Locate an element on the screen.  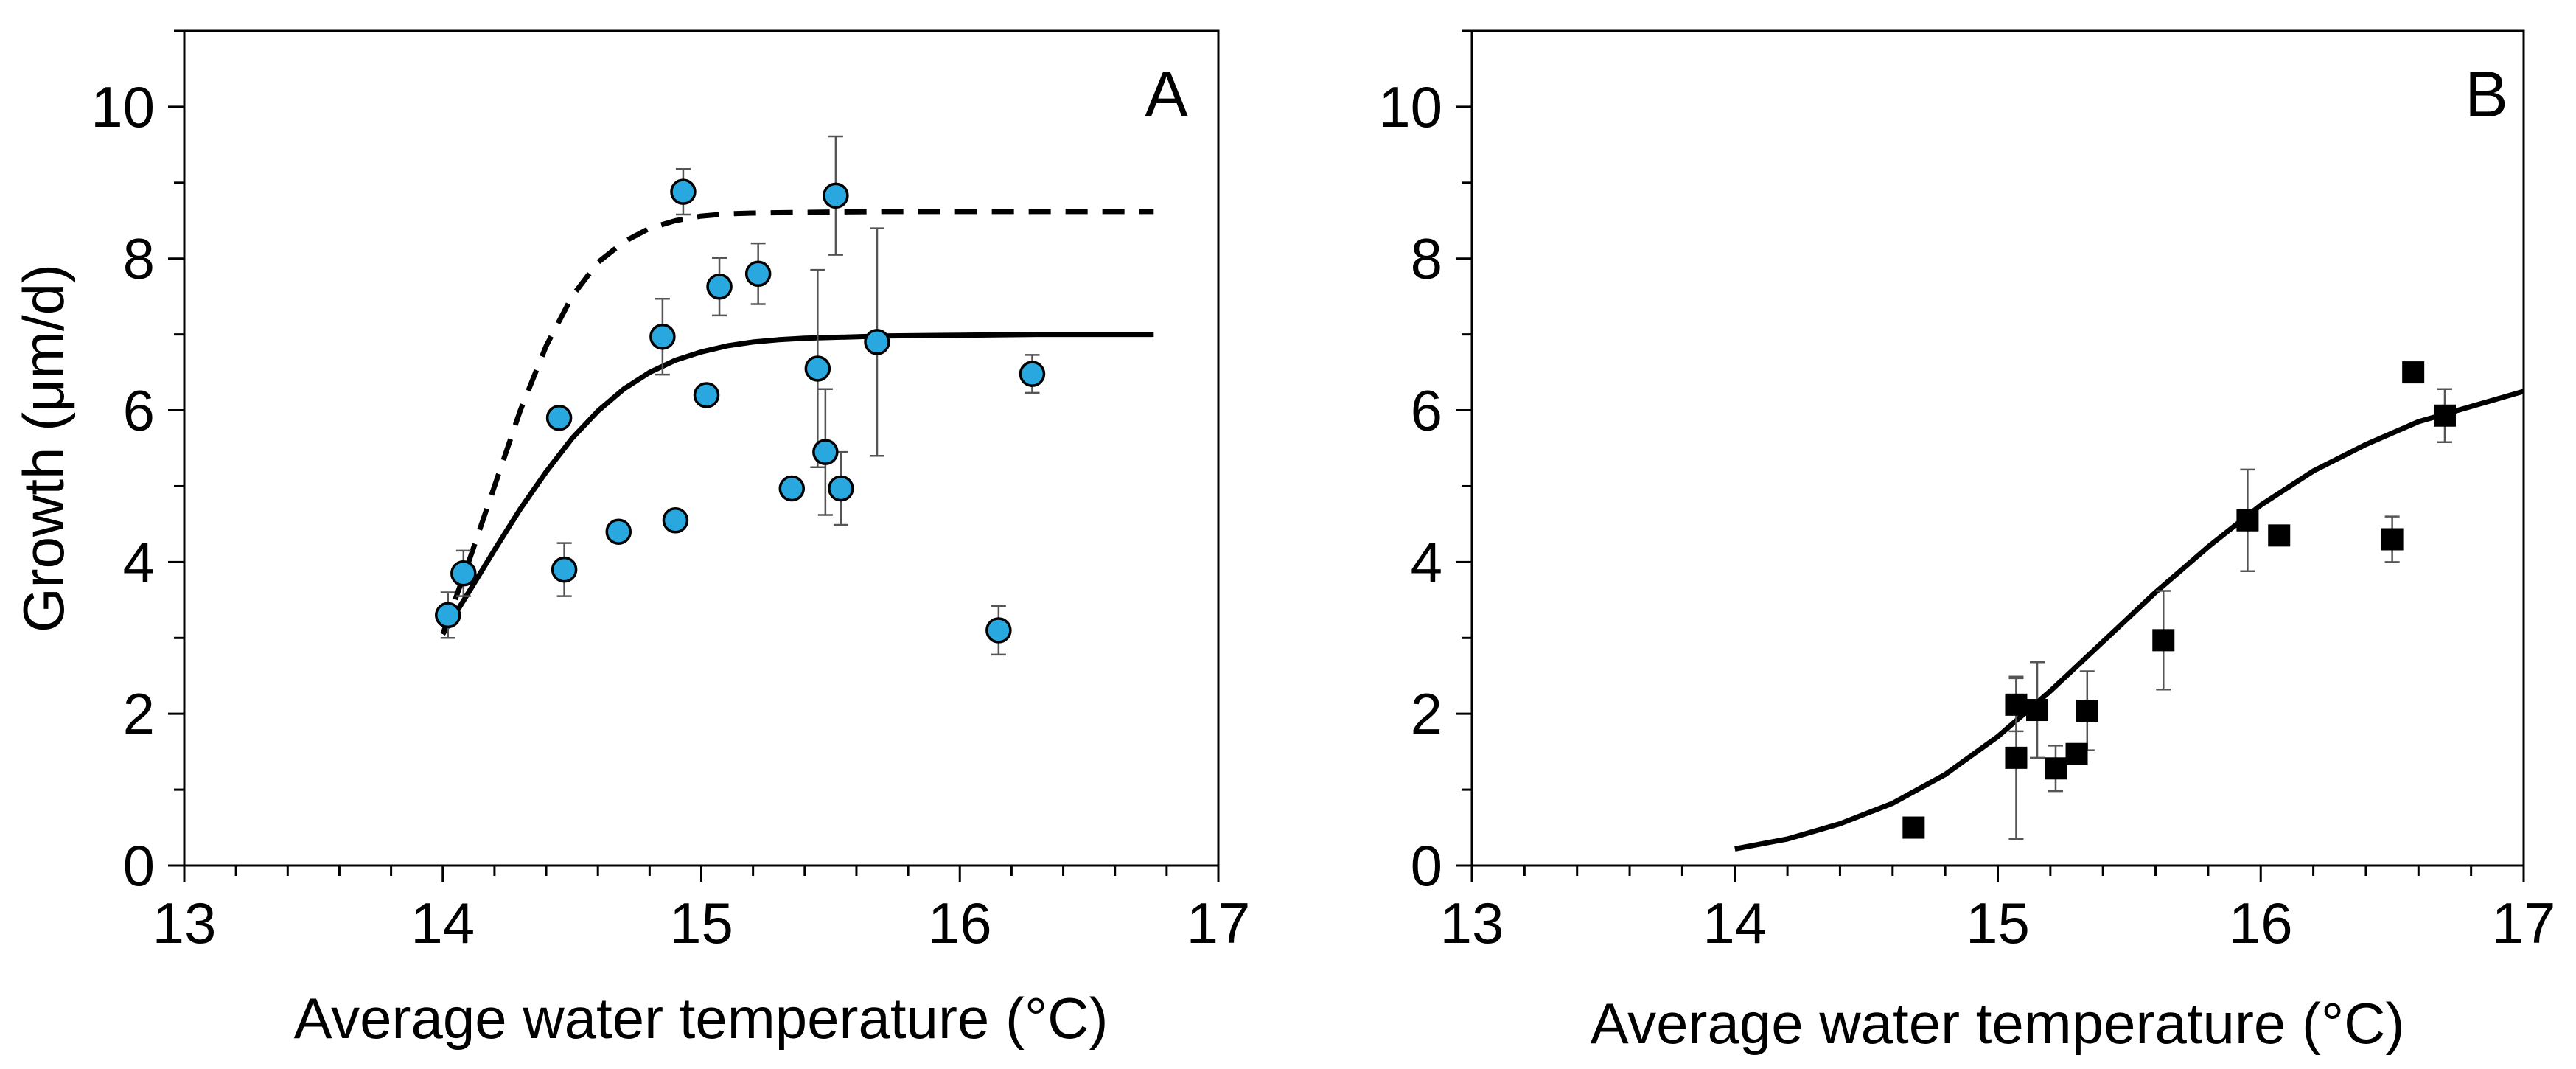
panel-a-x-axis-title: Average water temperature (°C) is located at coordinates (701, 1019).